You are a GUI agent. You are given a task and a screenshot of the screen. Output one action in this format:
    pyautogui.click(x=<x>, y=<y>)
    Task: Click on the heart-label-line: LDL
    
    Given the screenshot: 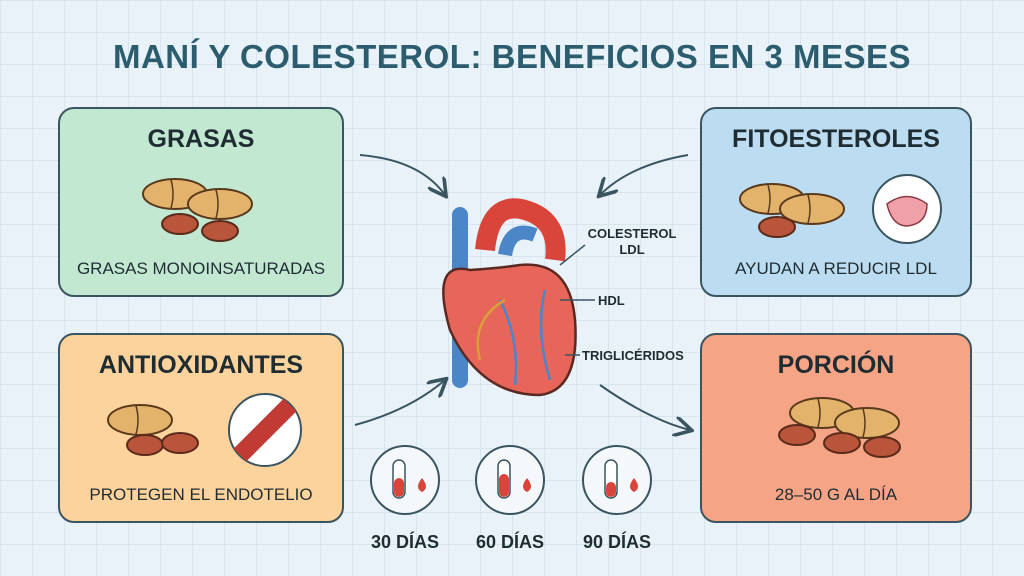 What is the action you would take?
    pyautogui.click(x=632, y=249)
    